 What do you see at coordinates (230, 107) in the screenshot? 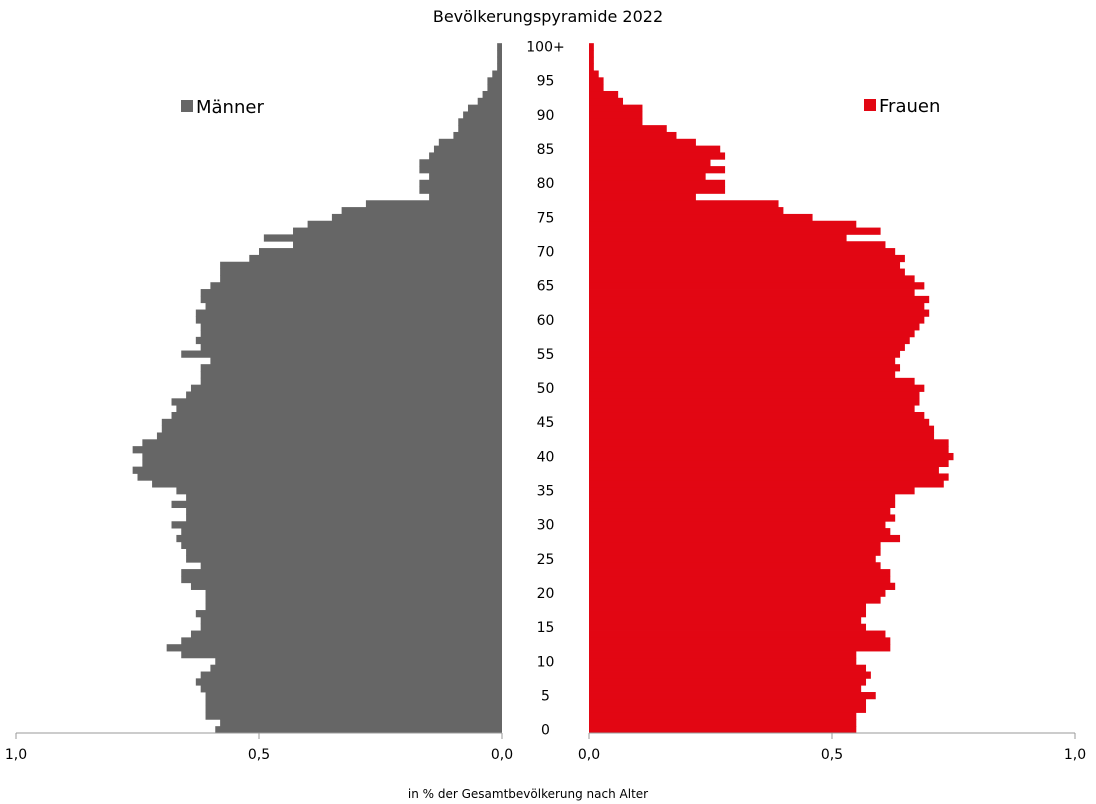
I see `legend-label-maenner: Männer` at bounding box center [230, 107].